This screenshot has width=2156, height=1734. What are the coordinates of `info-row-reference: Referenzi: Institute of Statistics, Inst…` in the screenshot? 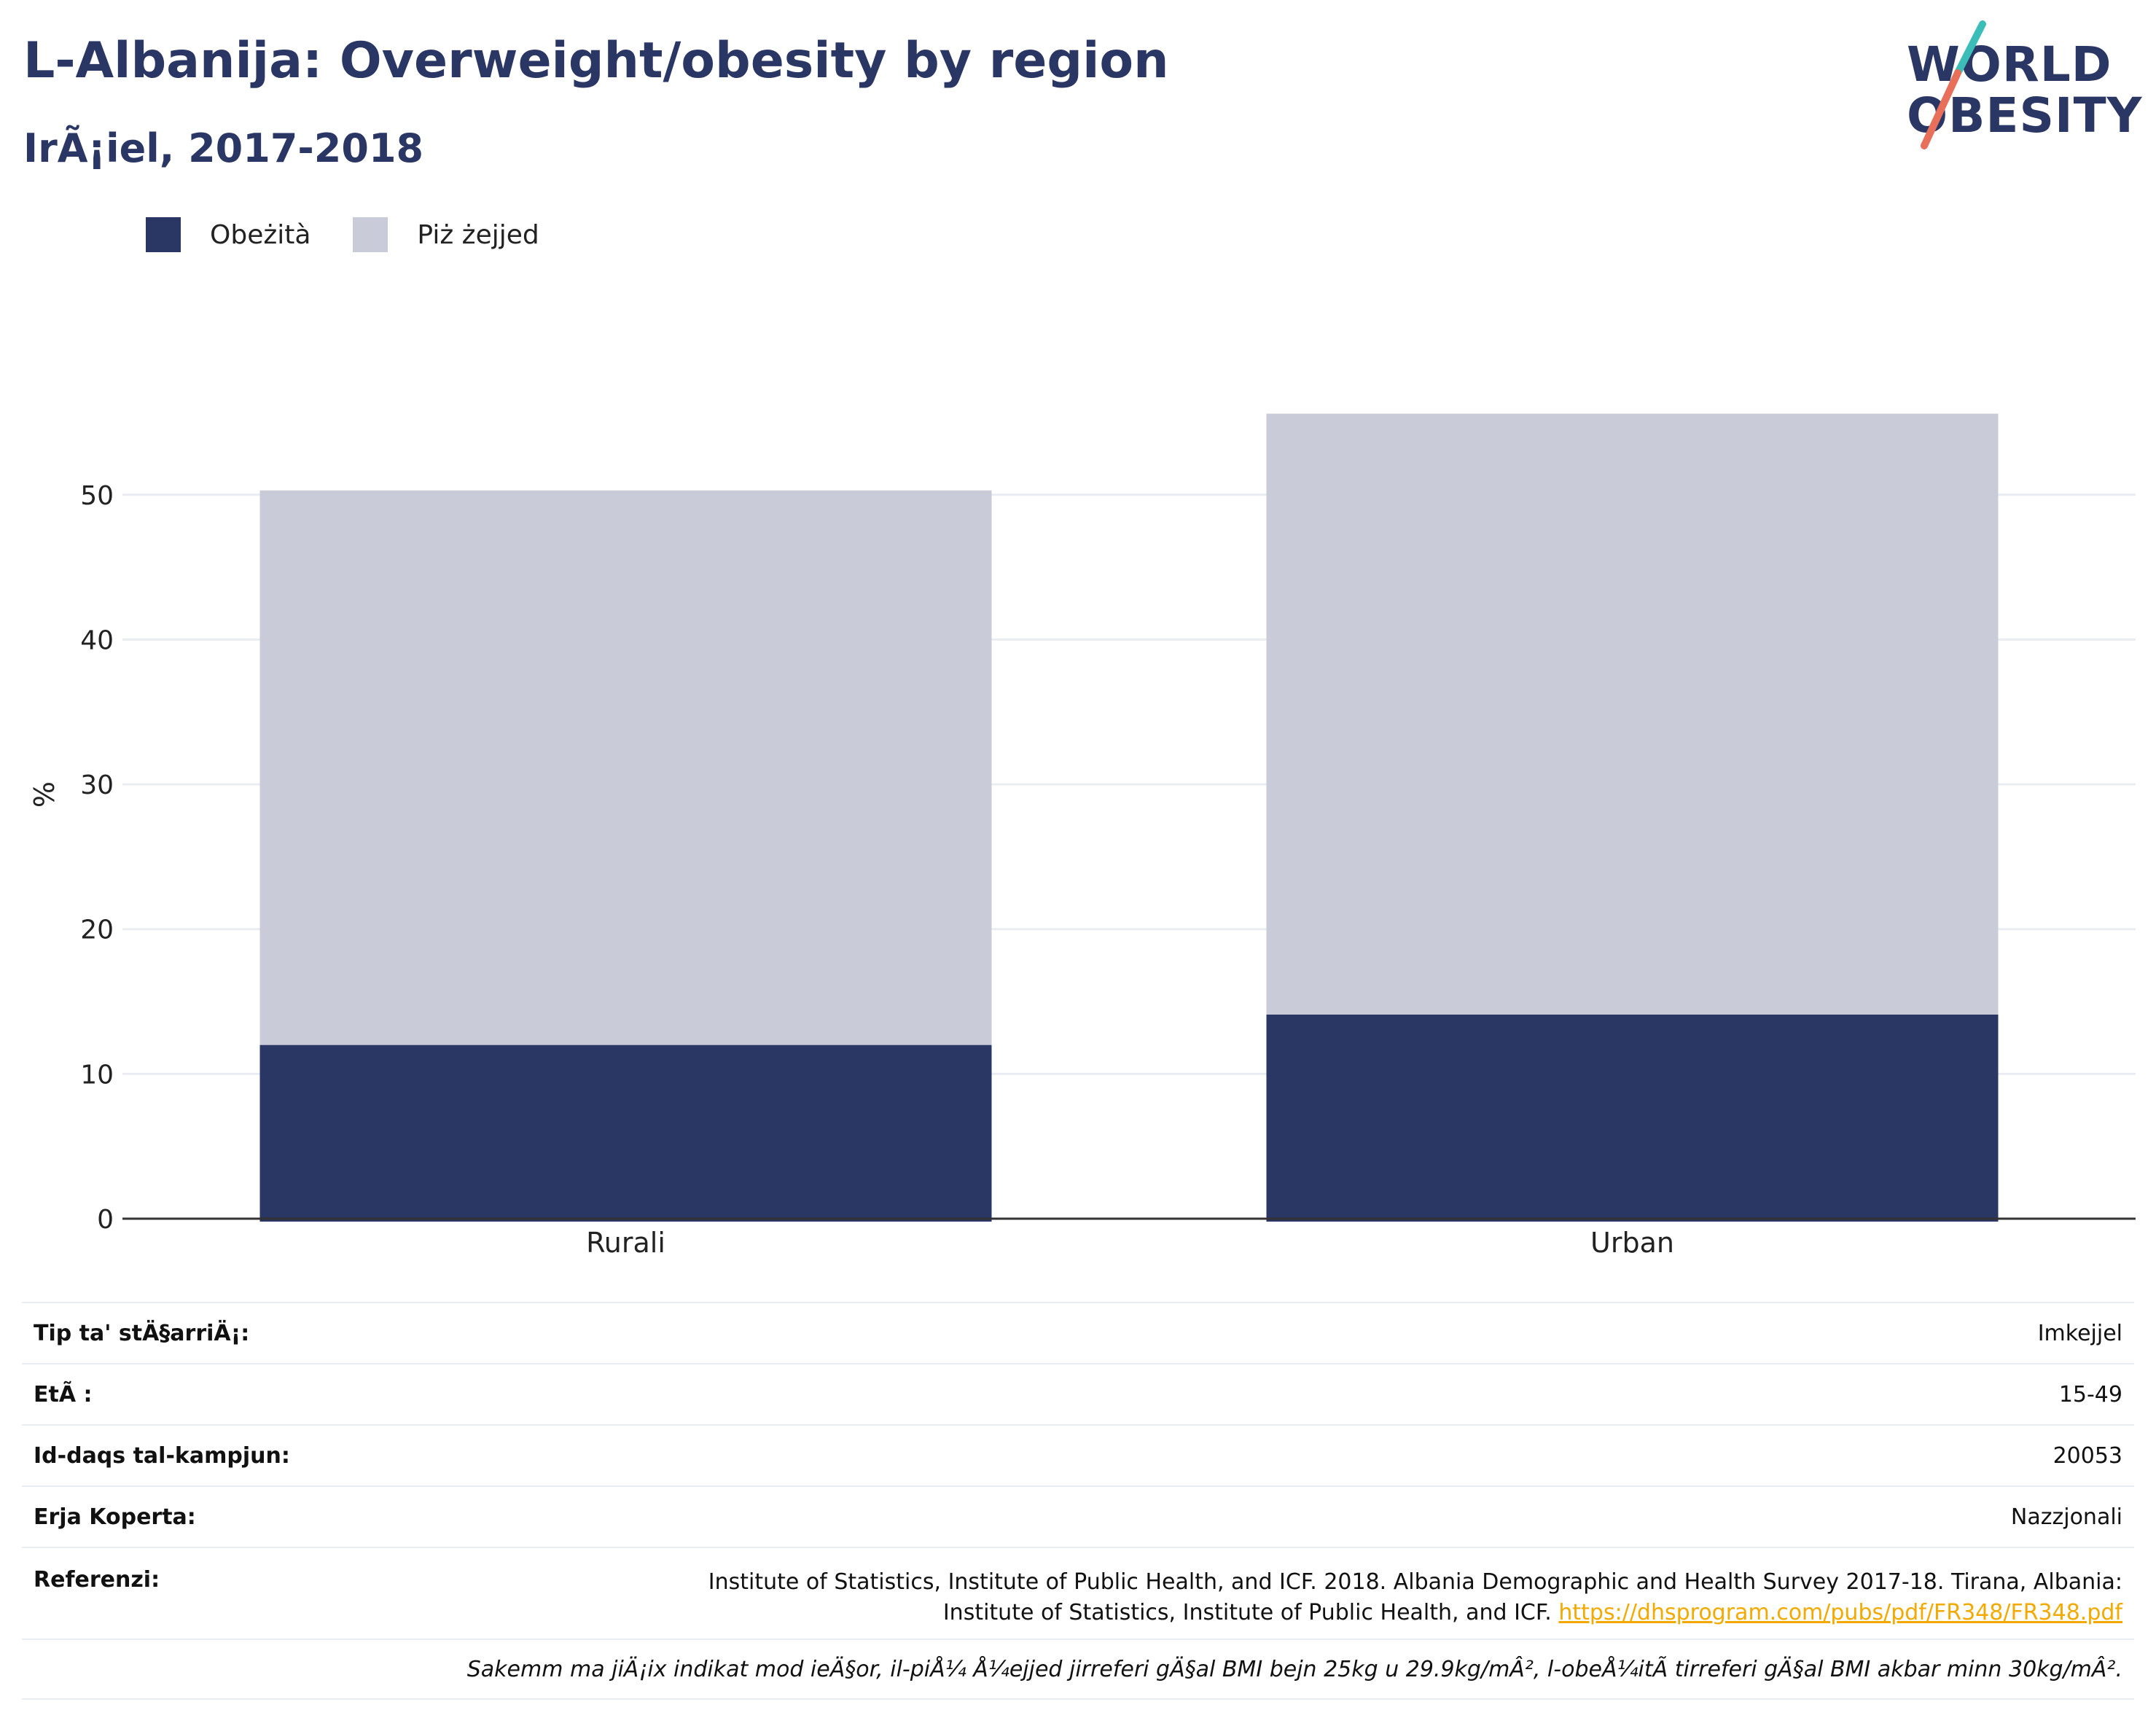 It's located at (1078, 1593).